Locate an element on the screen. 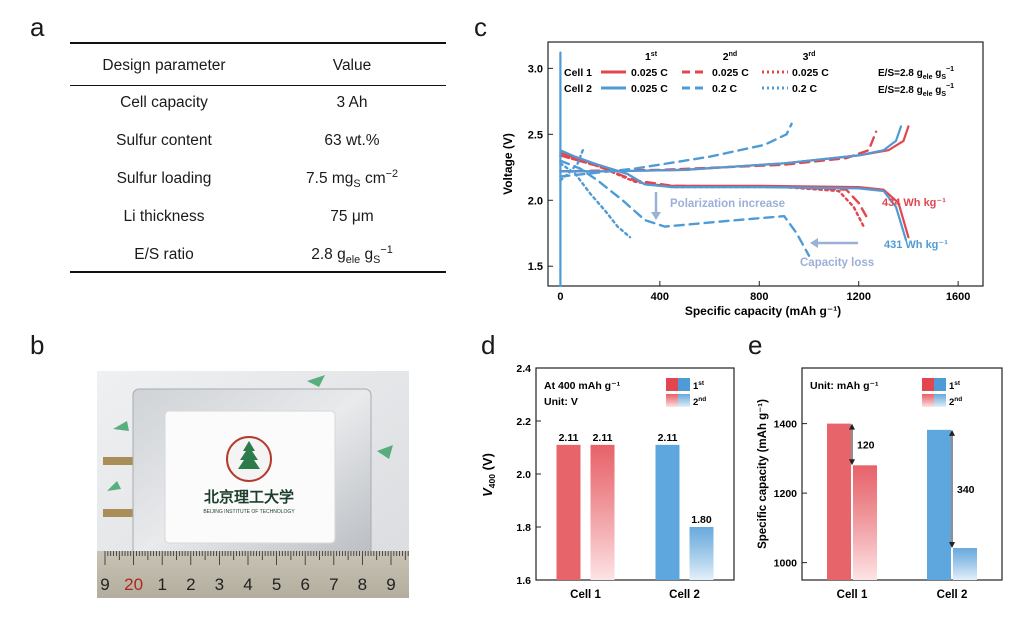 The width and height of the screenshot is (1023, 617). bar-ytick-label: 1.8 is located at coordinates (523, 528).